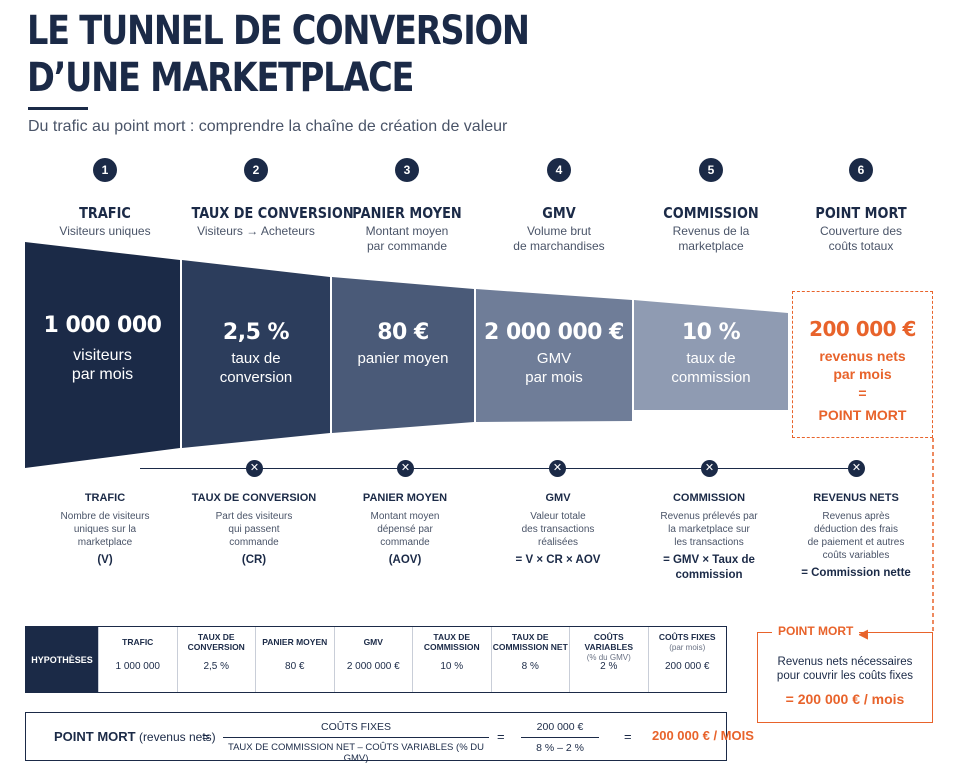 The width and height of the screenshot is (960, 768). What do you see at coordinates (216, 659) in the screenshot?
I see `hypothesis-cell: TAUX DE CONVERSION 2,5 %` at bounding box center [216, 659].